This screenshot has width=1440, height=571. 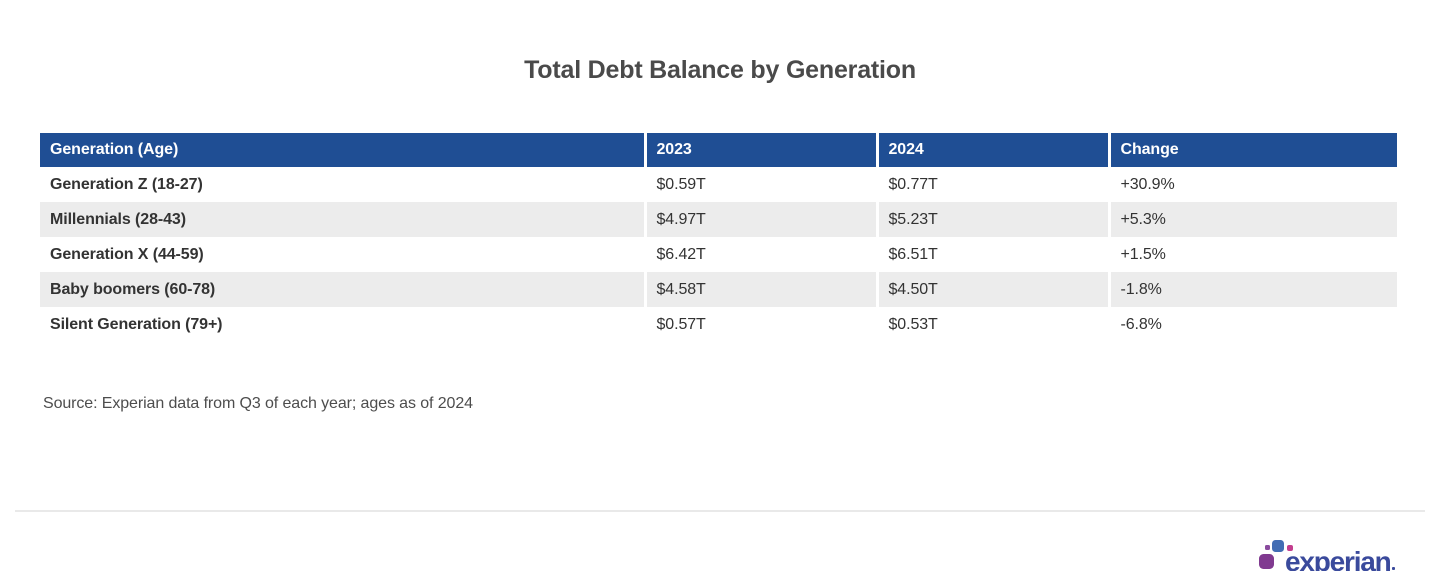 I want to click on cell-2024-value: $0.77T, so click(x=992, y=184).